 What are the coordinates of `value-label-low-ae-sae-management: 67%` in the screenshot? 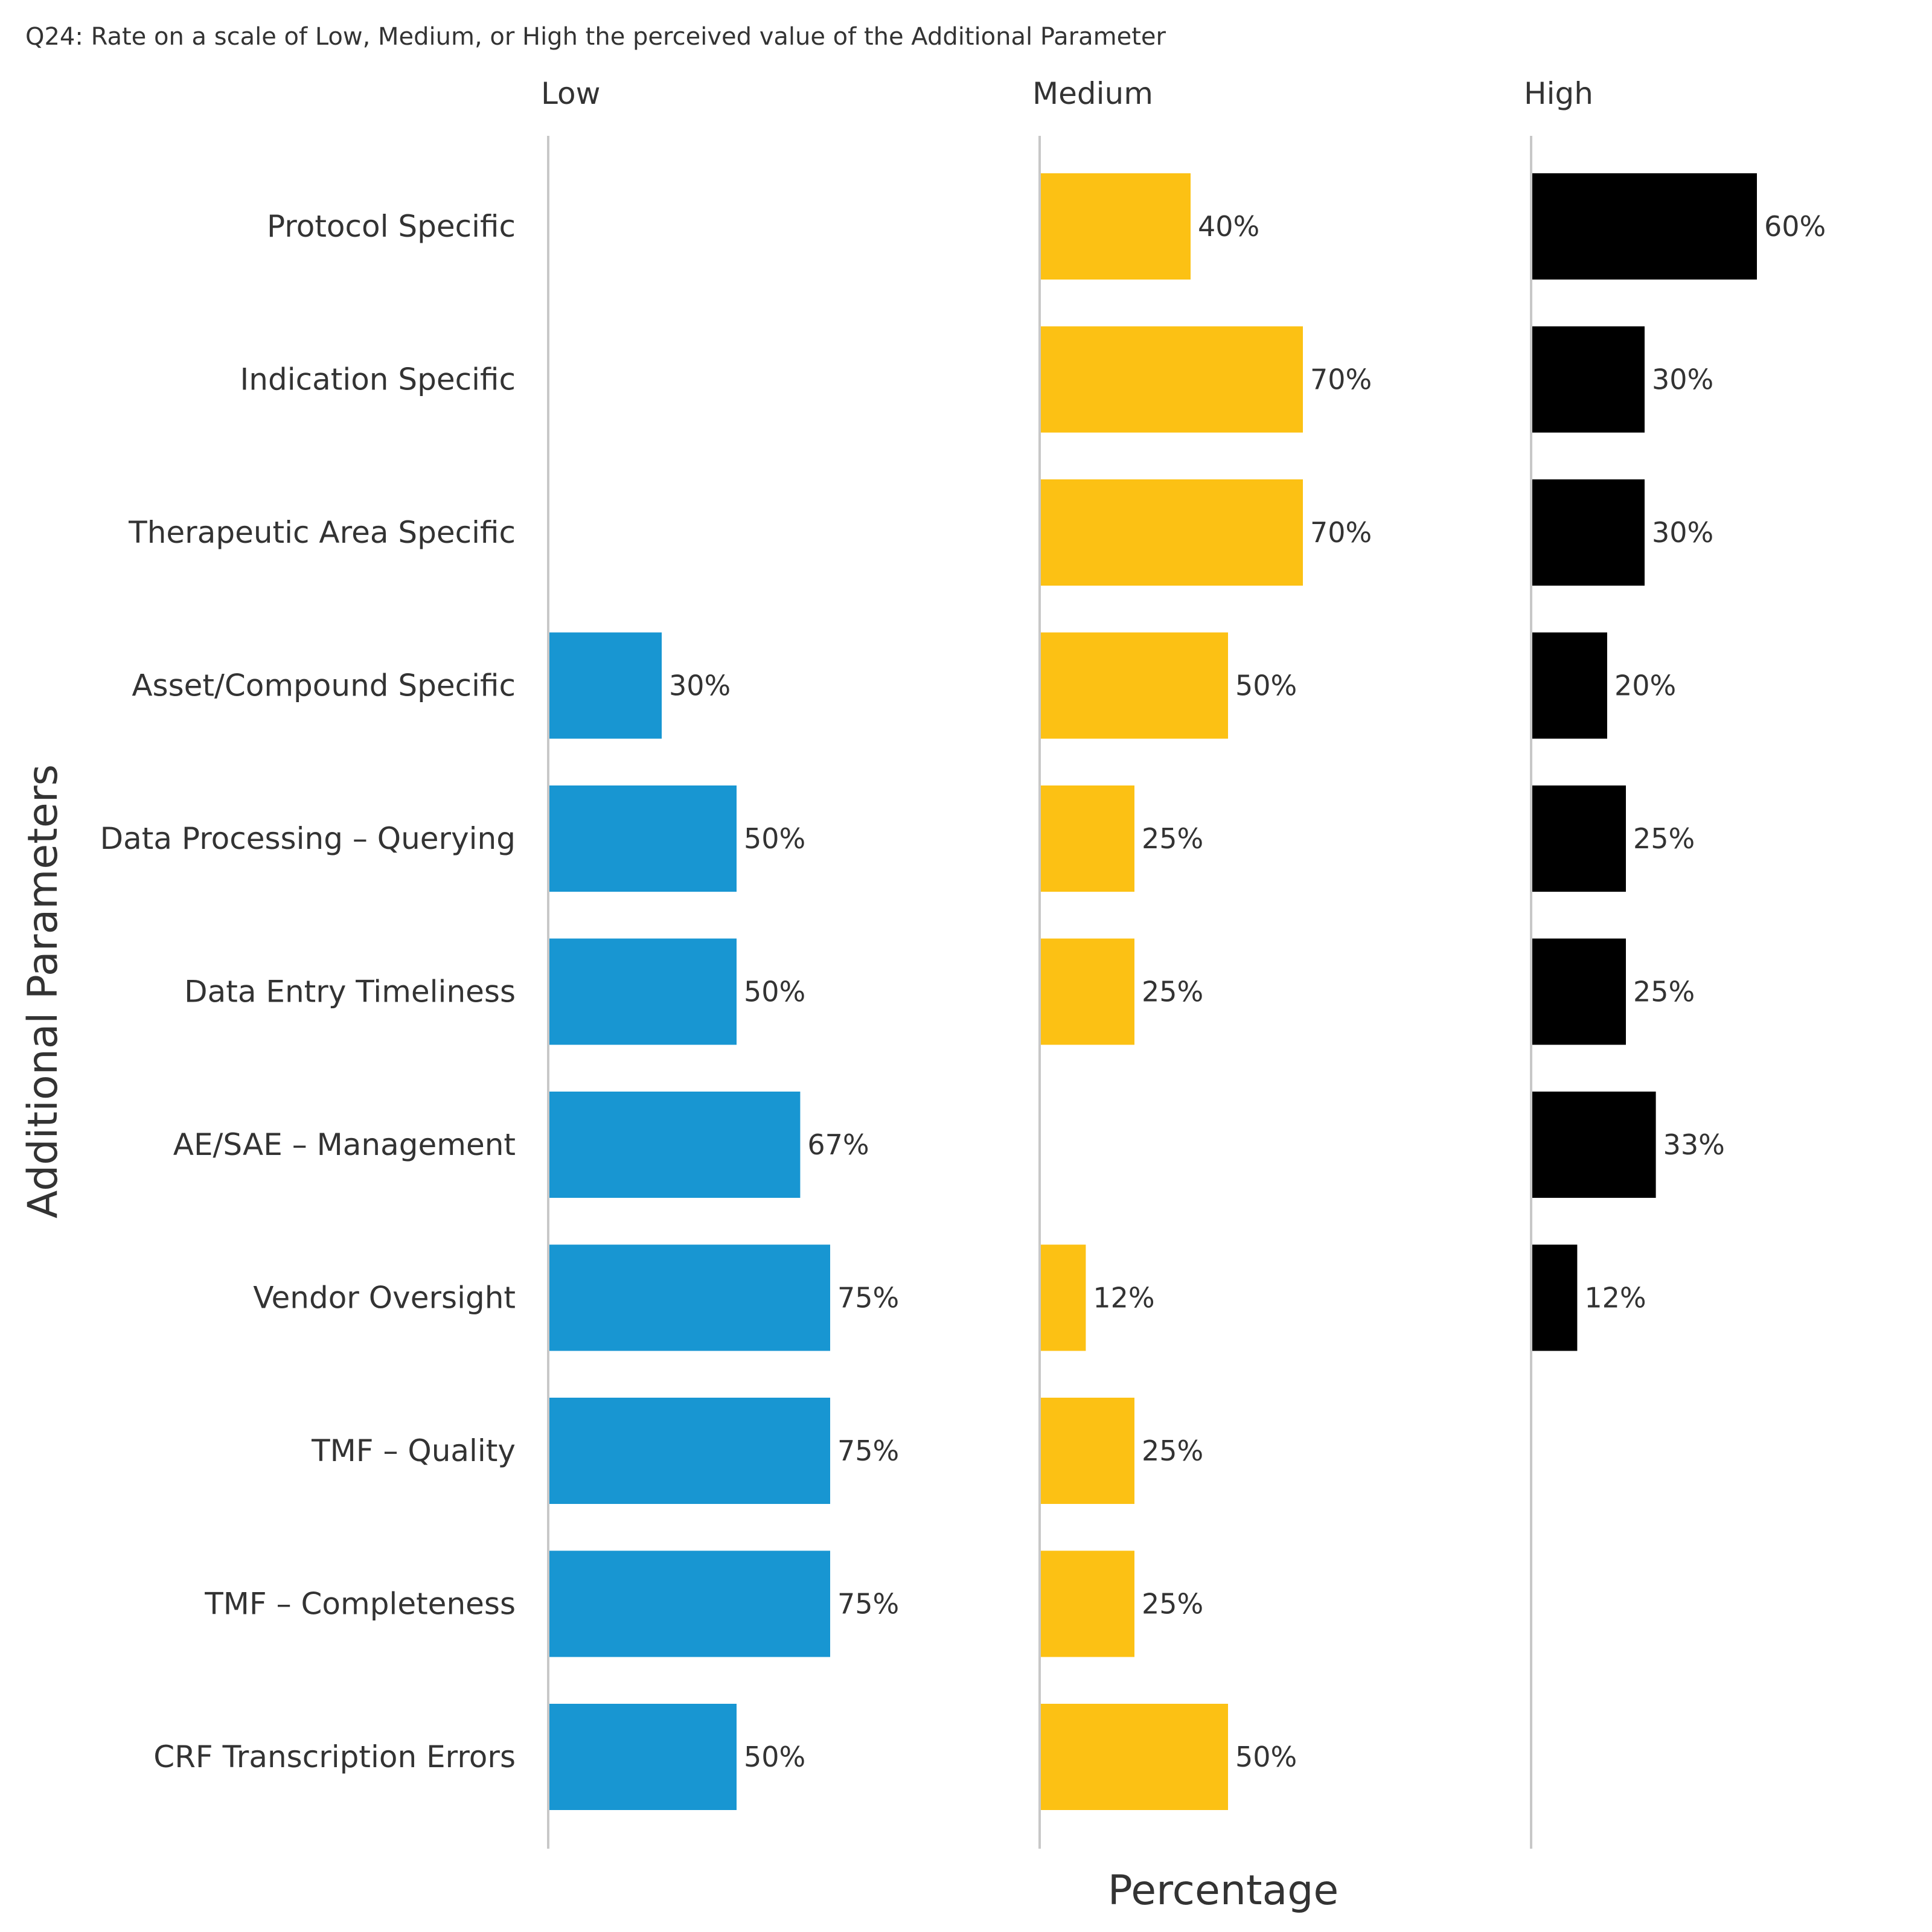 It's located at (838, 1144).